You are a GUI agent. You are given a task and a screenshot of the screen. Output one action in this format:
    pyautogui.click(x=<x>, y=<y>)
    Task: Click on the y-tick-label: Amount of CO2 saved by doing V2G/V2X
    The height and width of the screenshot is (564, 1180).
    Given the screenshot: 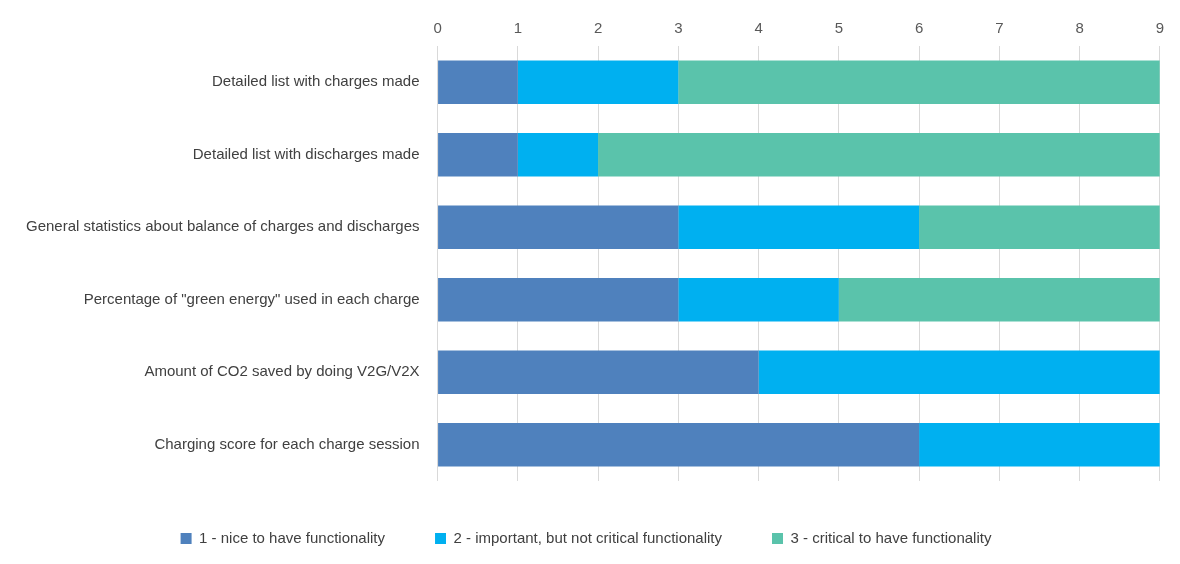 What is the action you would take?
    pyautogui.click(x=282, y=371)
    